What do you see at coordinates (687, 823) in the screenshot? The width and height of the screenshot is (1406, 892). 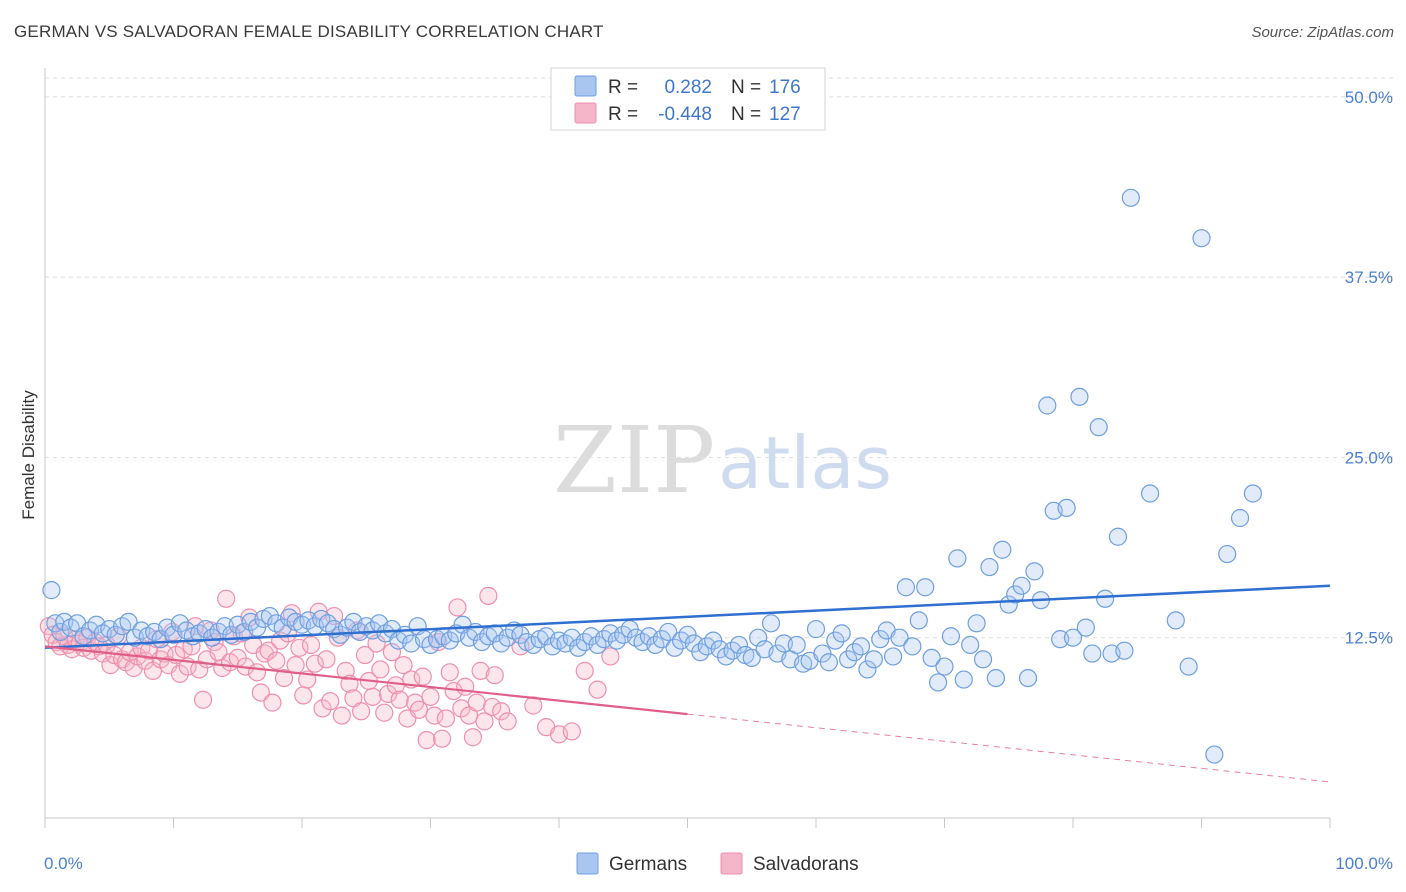 I see `x-ticks` at bounding box center [687, 823].